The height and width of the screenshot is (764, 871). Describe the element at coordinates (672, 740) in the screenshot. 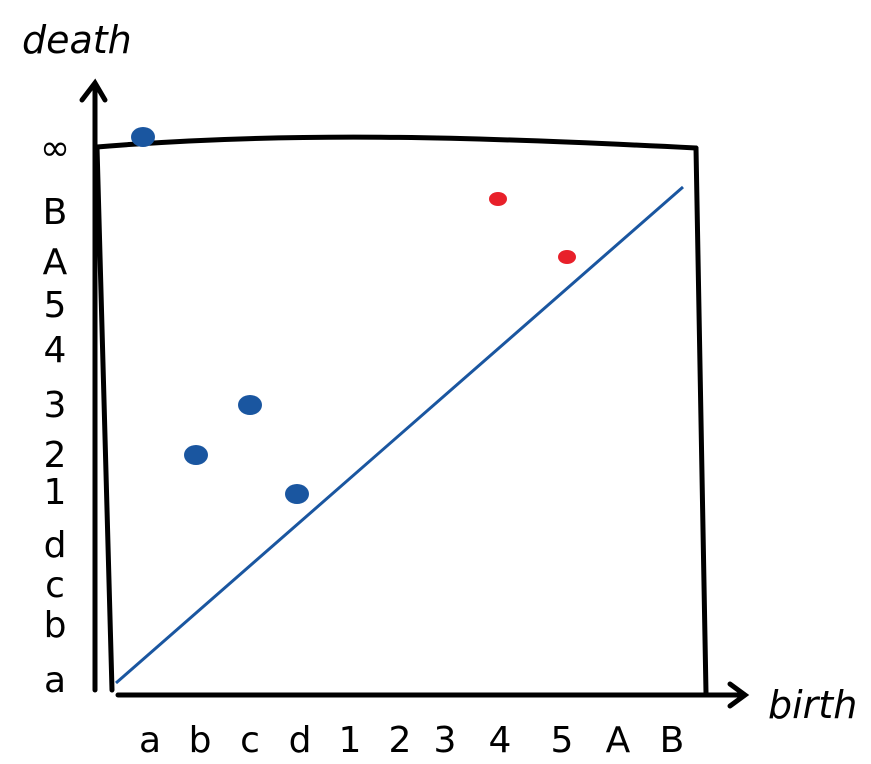

I see `x-tick-label: B` at that location.